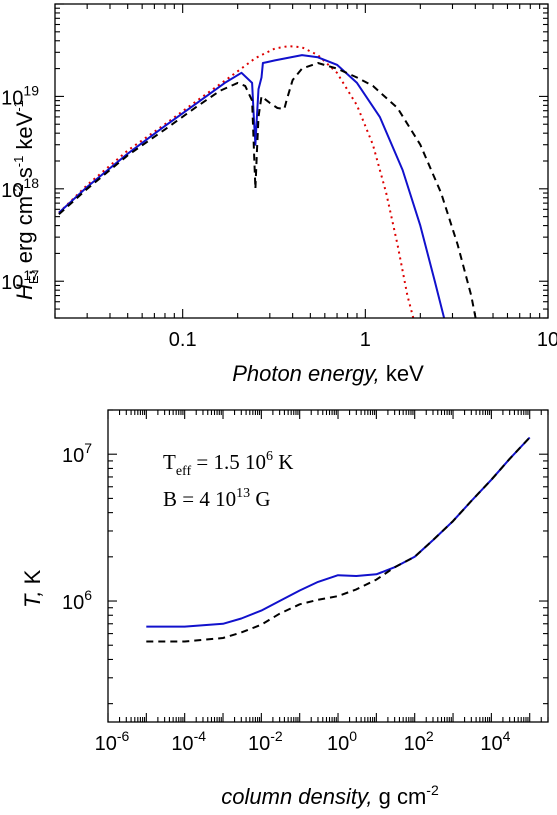 The width and height of the screenshot is (557, 815). What do you see at coordinates (342, 741) in the screenshot?
I see `x-tick-label: 10⁰` at bounding box center [342, 741].